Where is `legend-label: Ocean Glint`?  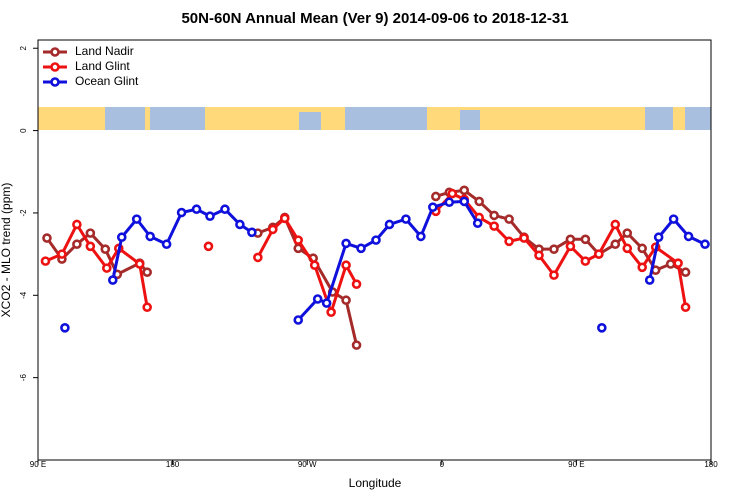 legend-label: Ocean Glint is located at coordinates (107, 81).